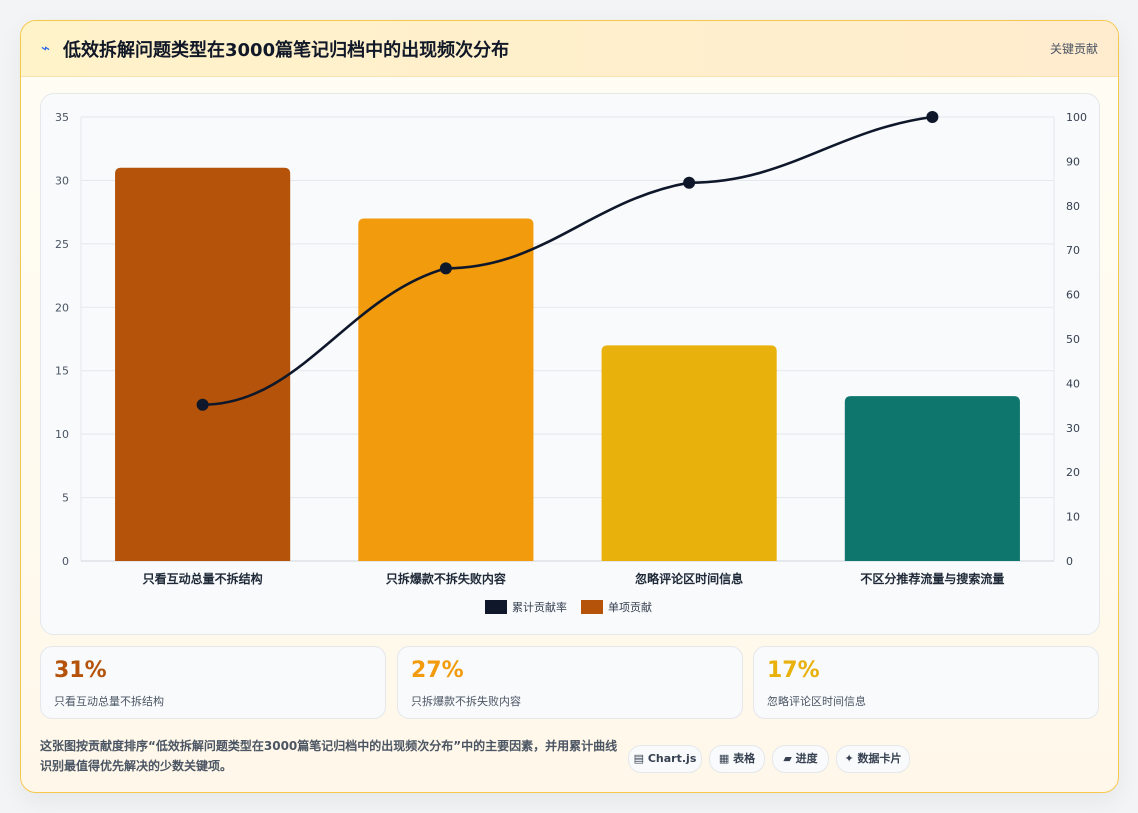 The width and height of the screenshot is (1138, 813). I want to click on tag-table: ▦ 表格, so click(737, 759).